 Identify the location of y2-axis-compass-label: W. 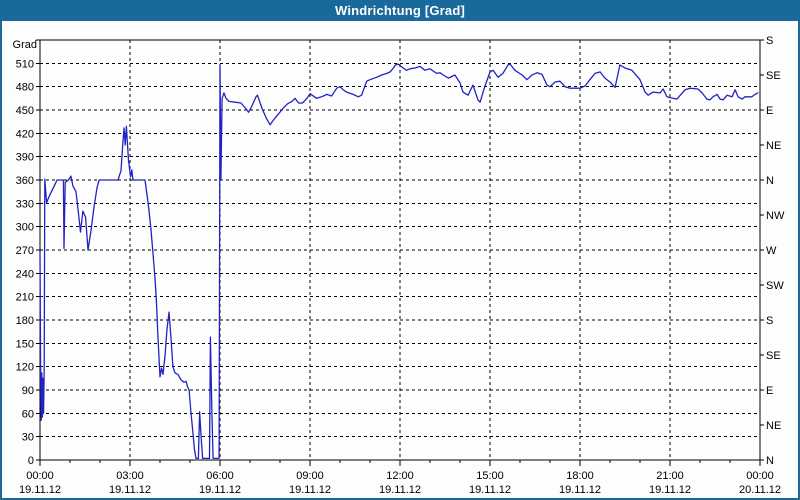
(771, 251).